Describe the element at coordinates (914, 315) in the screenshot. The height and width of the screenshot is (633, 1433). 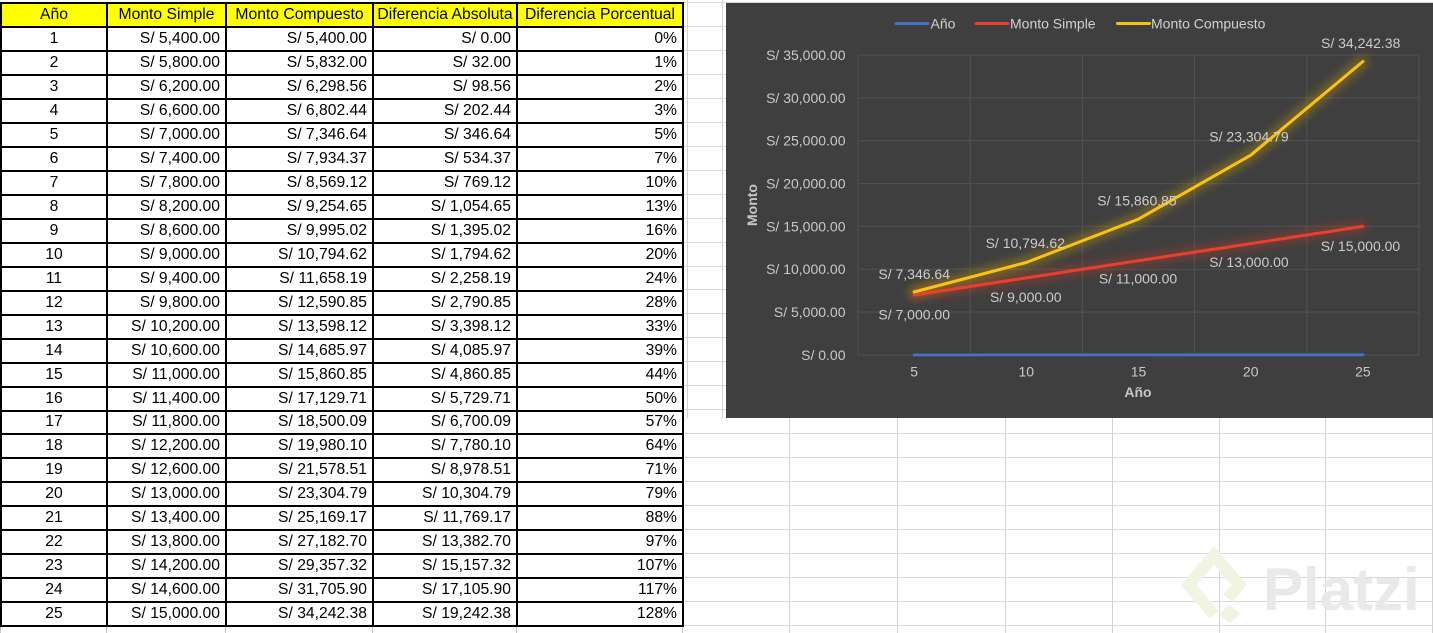
I see `svg-text: S/ 7,000.00` at that location.